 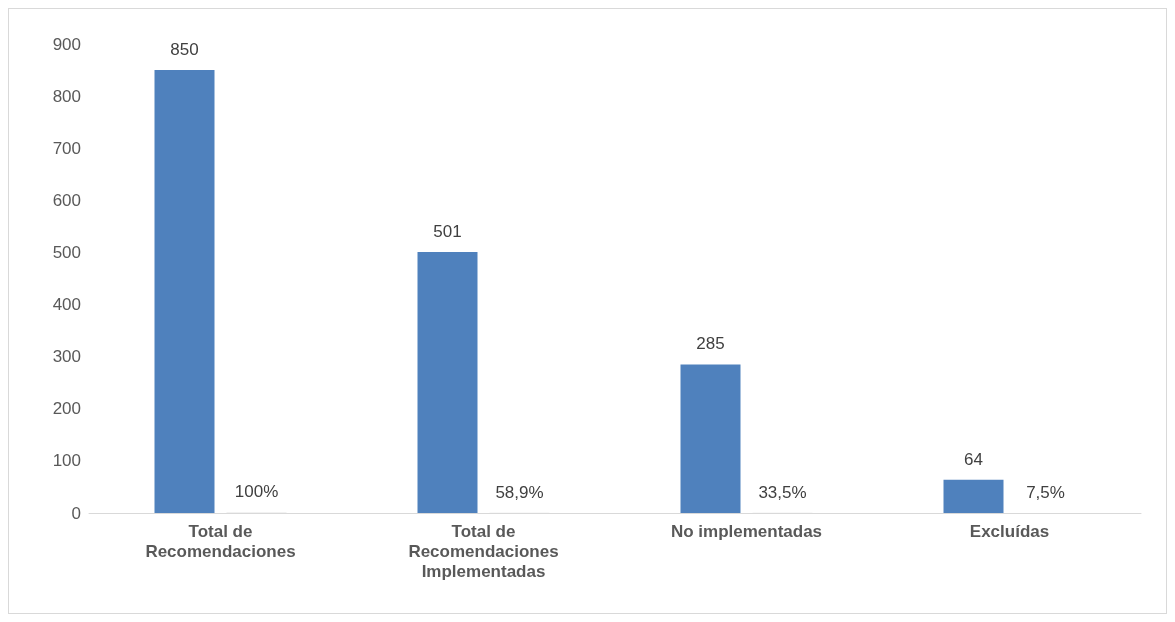 What do you see at coordinates (220, 541) in the screenshot?
I see `x-tick-label: Total de Recomendaciones` at bounding box center [220, 541].